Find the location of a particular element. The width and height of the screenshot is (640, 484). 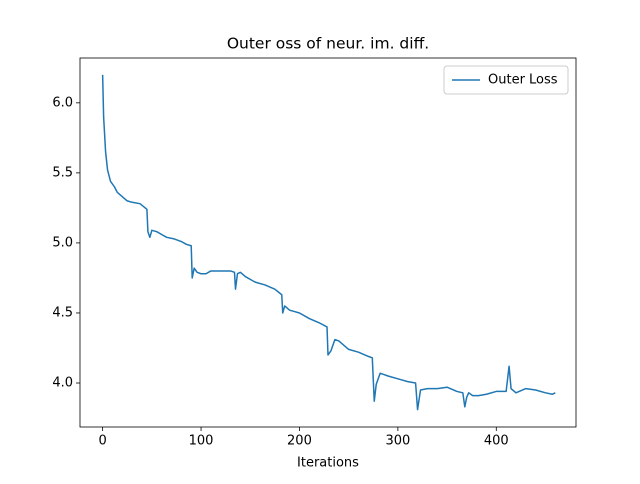

legend-label: Outer Loss is located at coordinates (523, 80).